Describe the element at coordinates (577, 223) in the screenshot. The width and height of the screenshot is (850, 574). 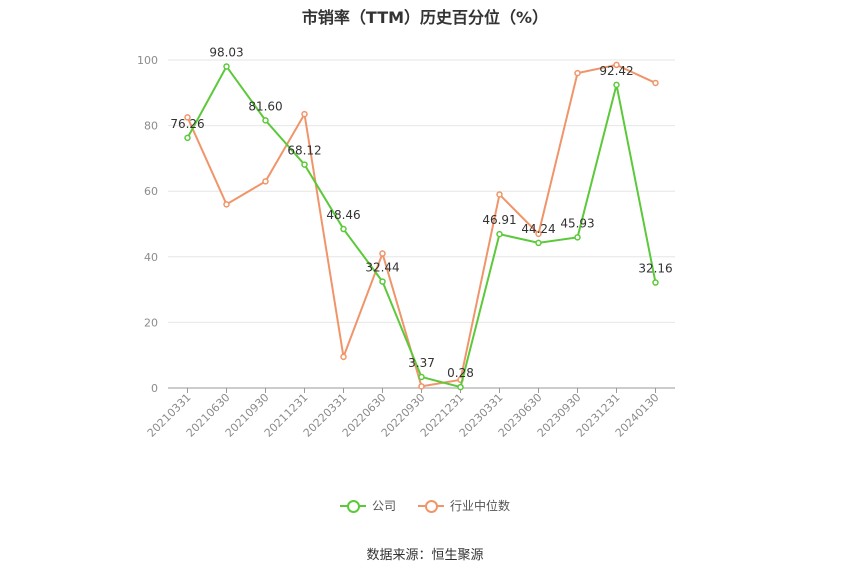
I see `data-label: 45.93` at that location.